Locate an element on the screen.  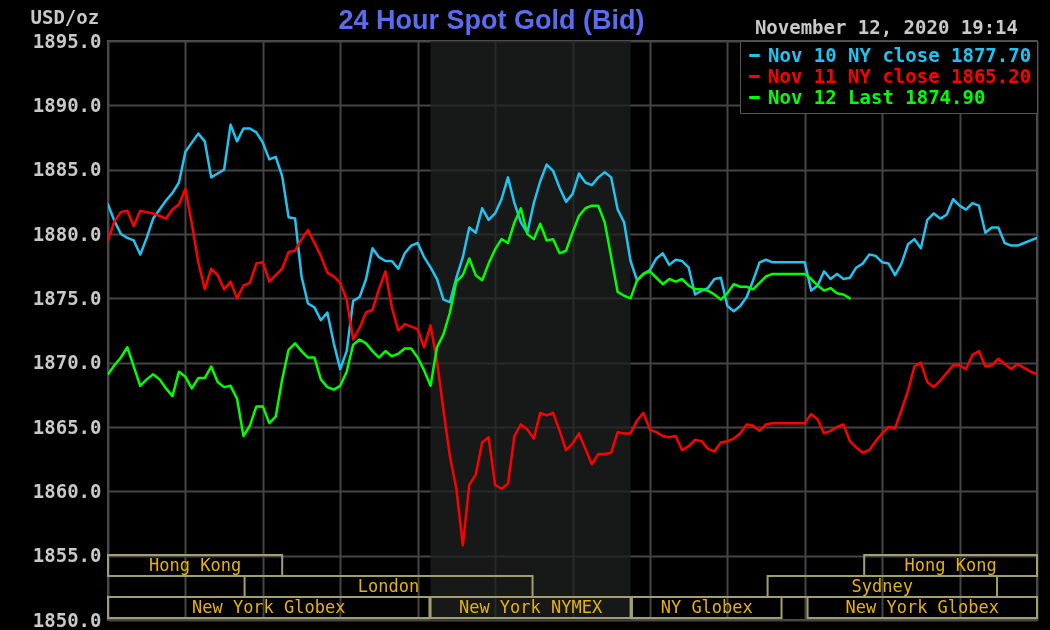
y-tick-label: 1895.0 is located at coordinates (67, 40).